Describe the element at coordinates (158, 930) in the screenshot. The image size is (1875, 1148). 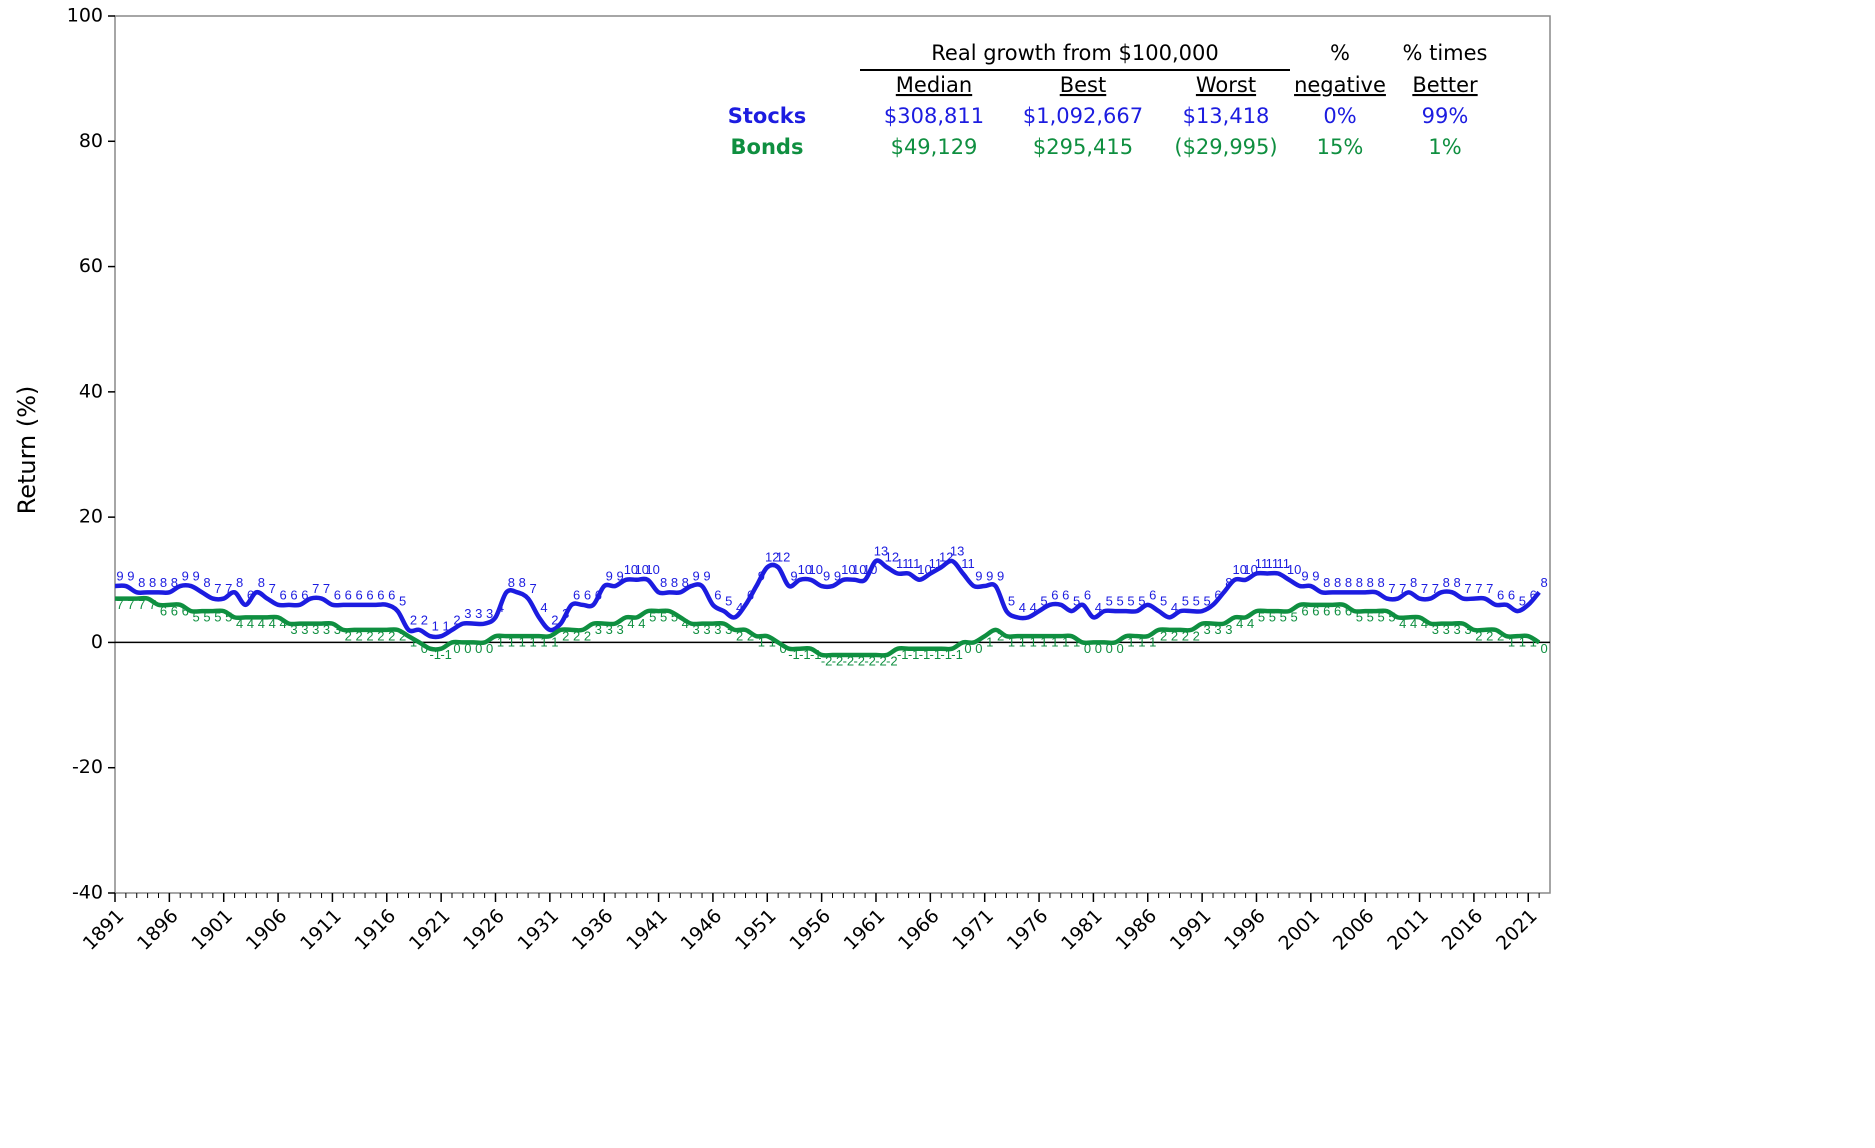
I see `x-tick-label: 1896` at that location.